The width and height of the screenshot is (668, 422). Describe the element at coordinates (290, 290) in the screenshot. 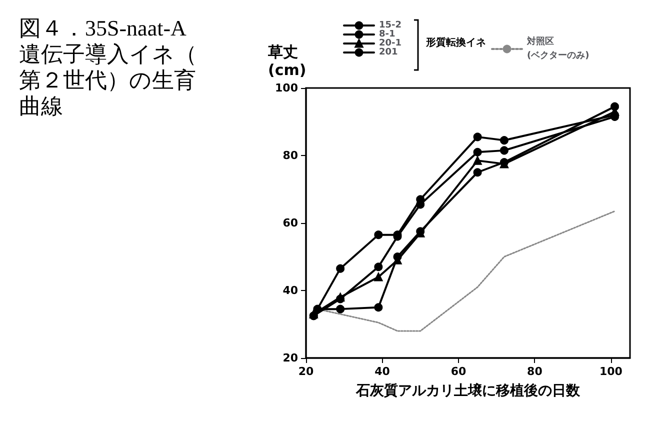

I see `y-tick-label: 40` at that location.